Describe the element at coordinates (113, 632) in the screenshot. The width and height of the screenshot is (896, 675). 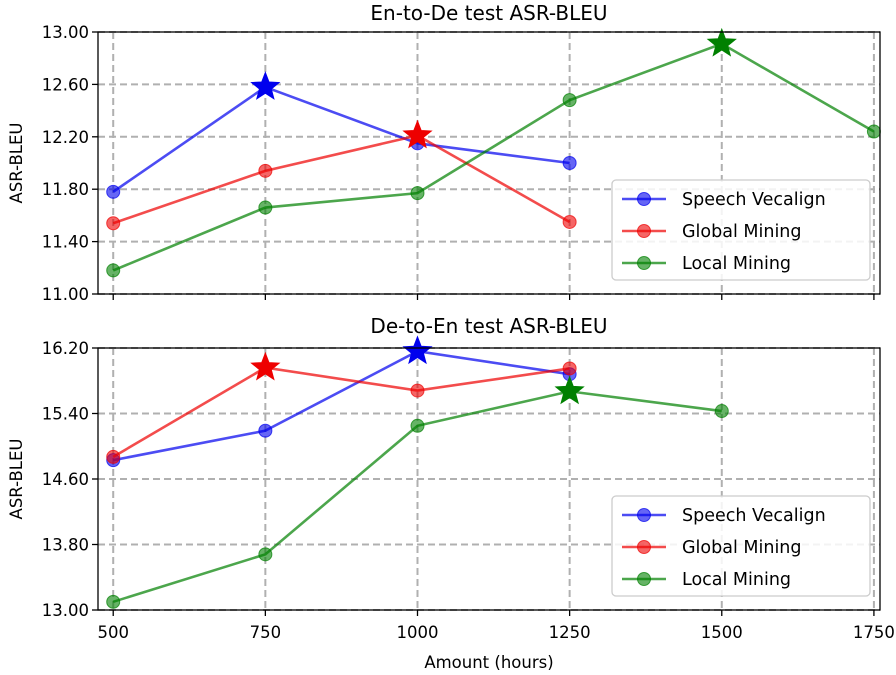
I see `x-tick-label: 500` at that location.